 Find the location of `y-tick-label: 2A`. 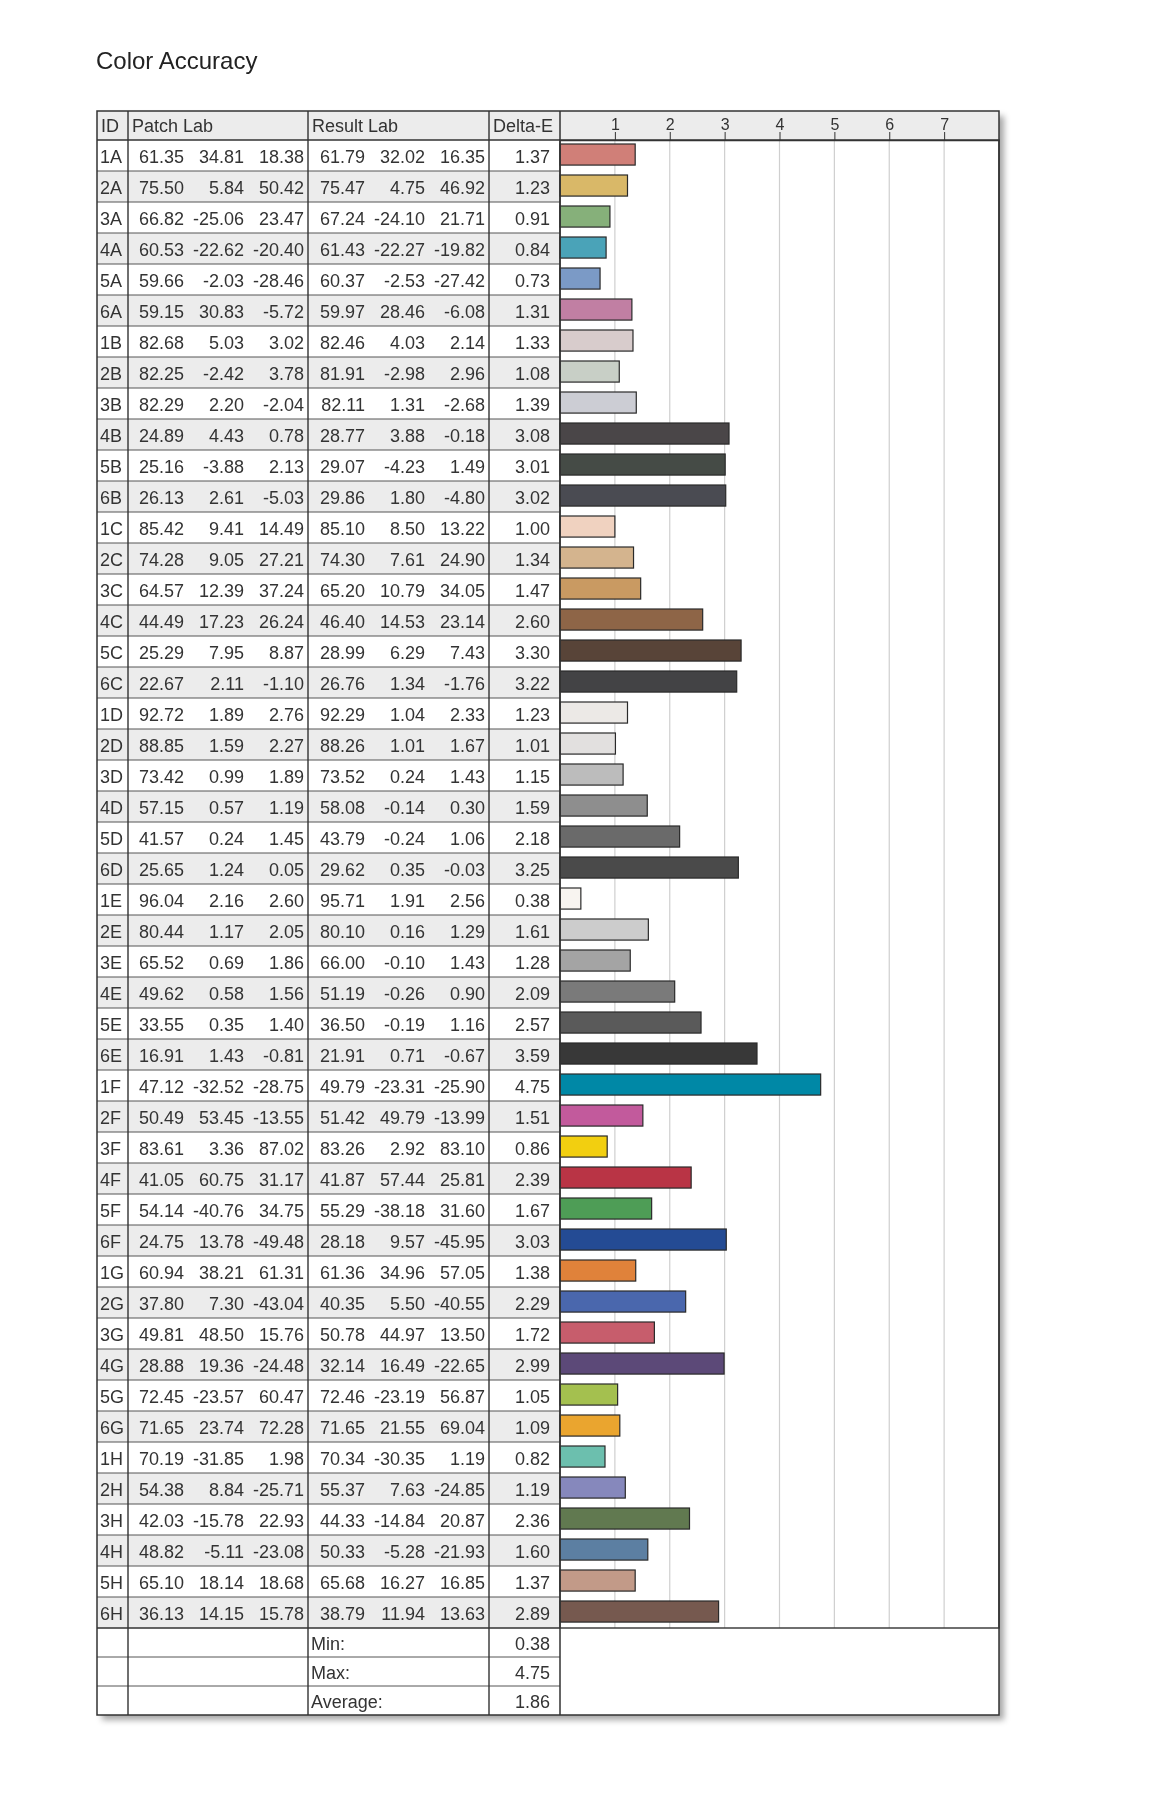

y-tick-label: 2A is located at coordinates (111, 188).